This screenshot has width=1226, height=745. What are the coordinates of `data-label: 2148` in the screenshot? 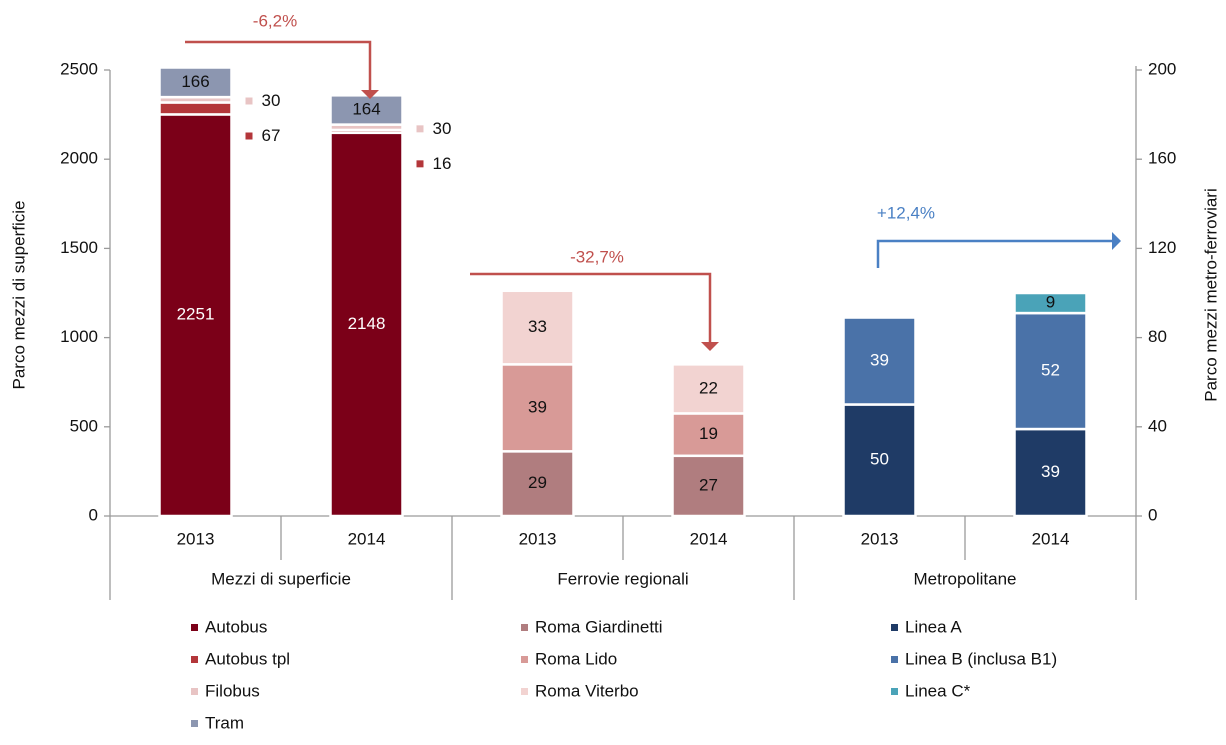 It's located at (367, 323).